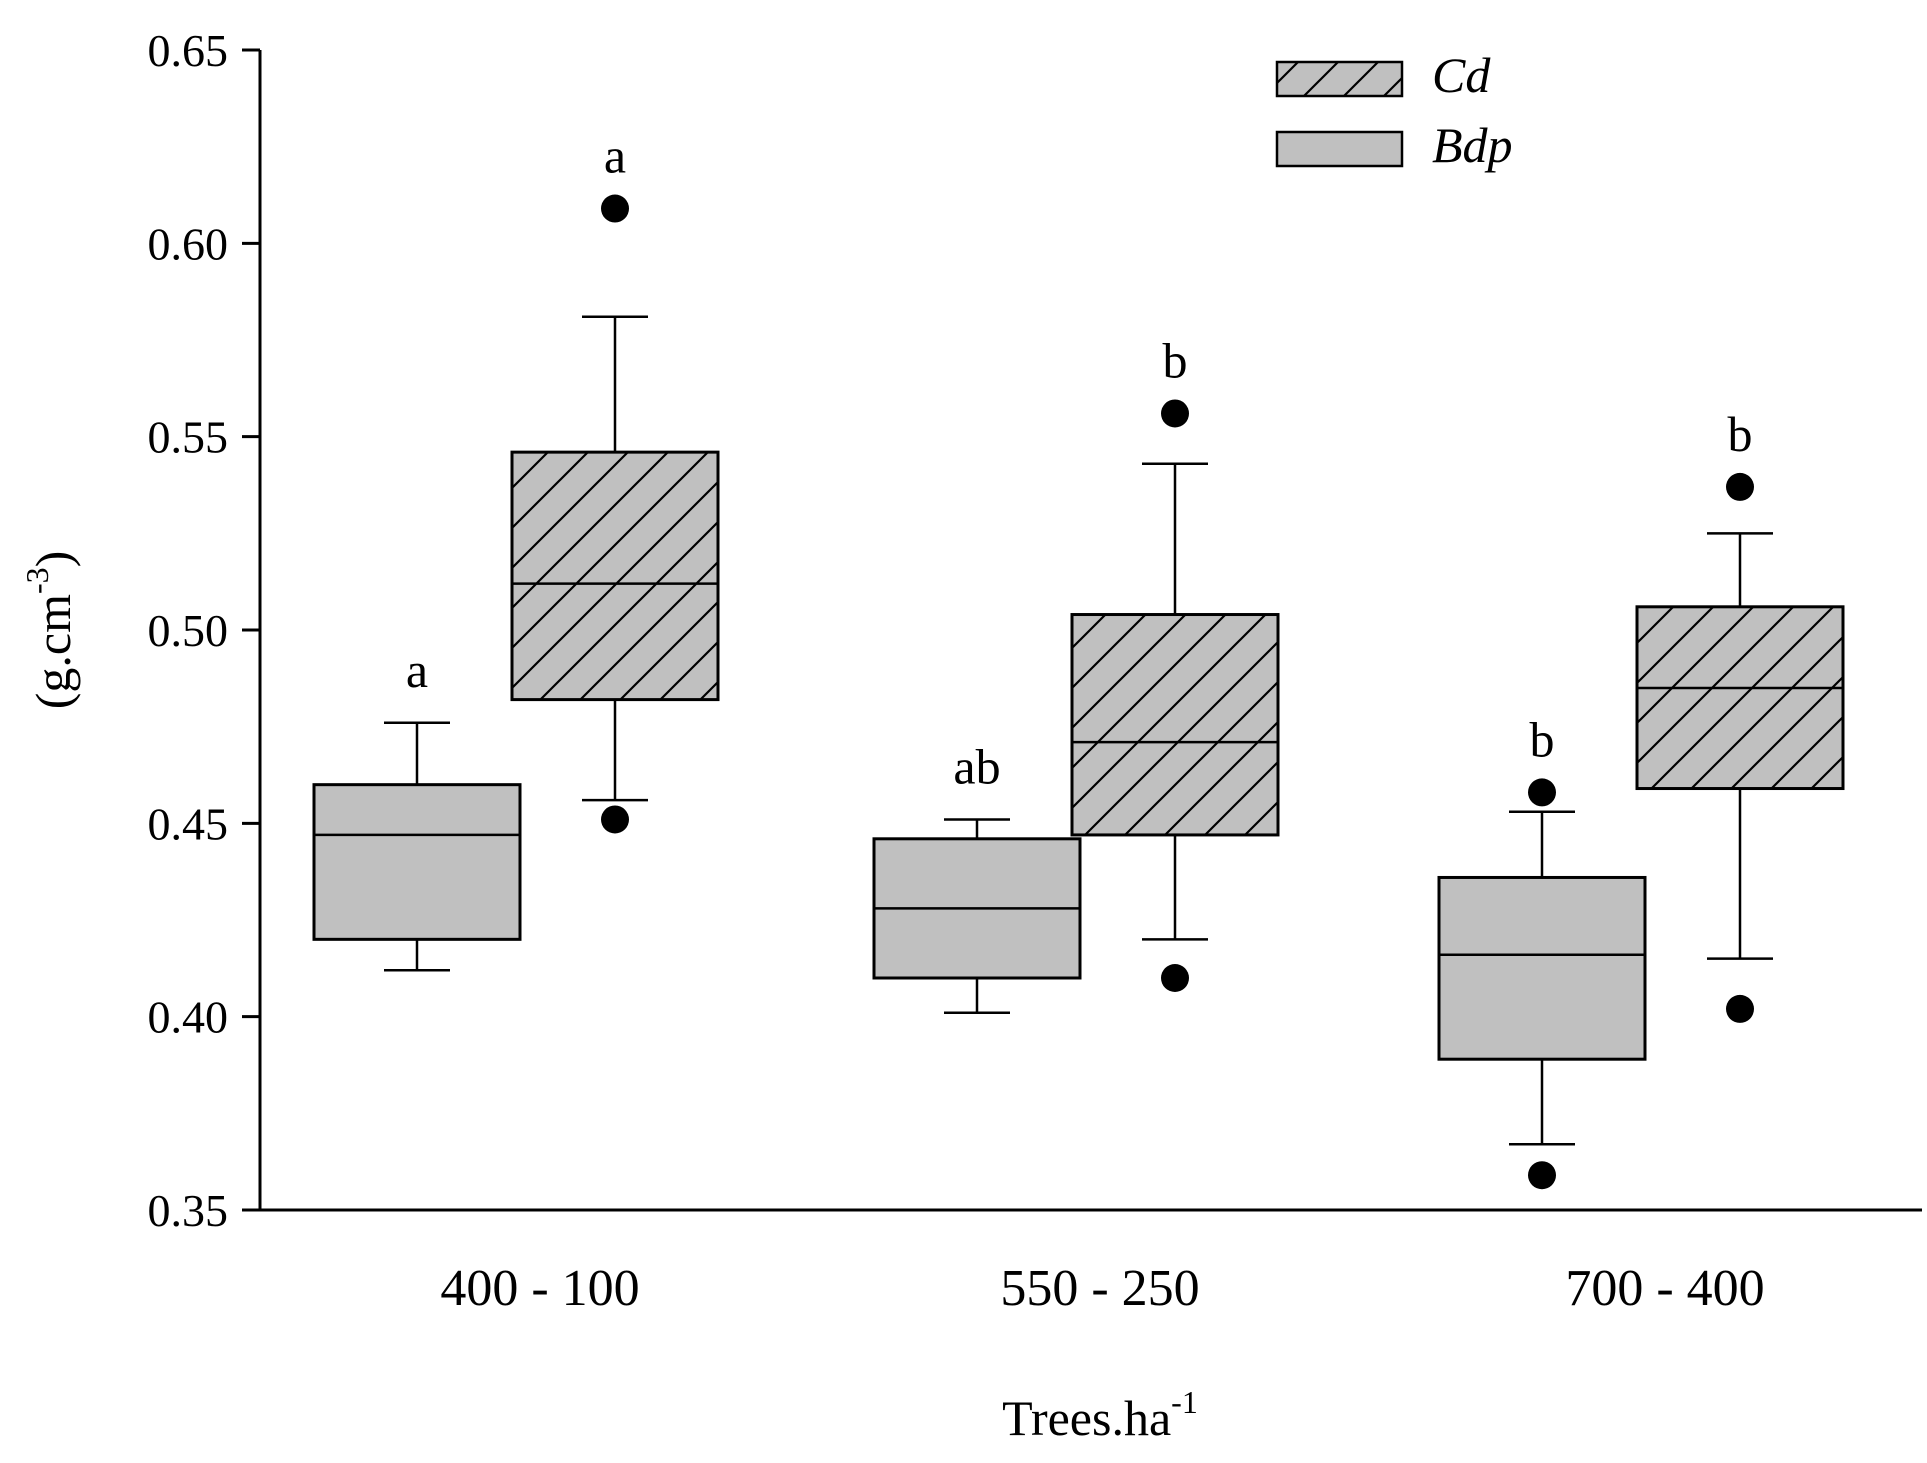 This screenshot has height=1463, width=1927. I want to click on x-axis-title-sup: -1, so click(1184, 1402).